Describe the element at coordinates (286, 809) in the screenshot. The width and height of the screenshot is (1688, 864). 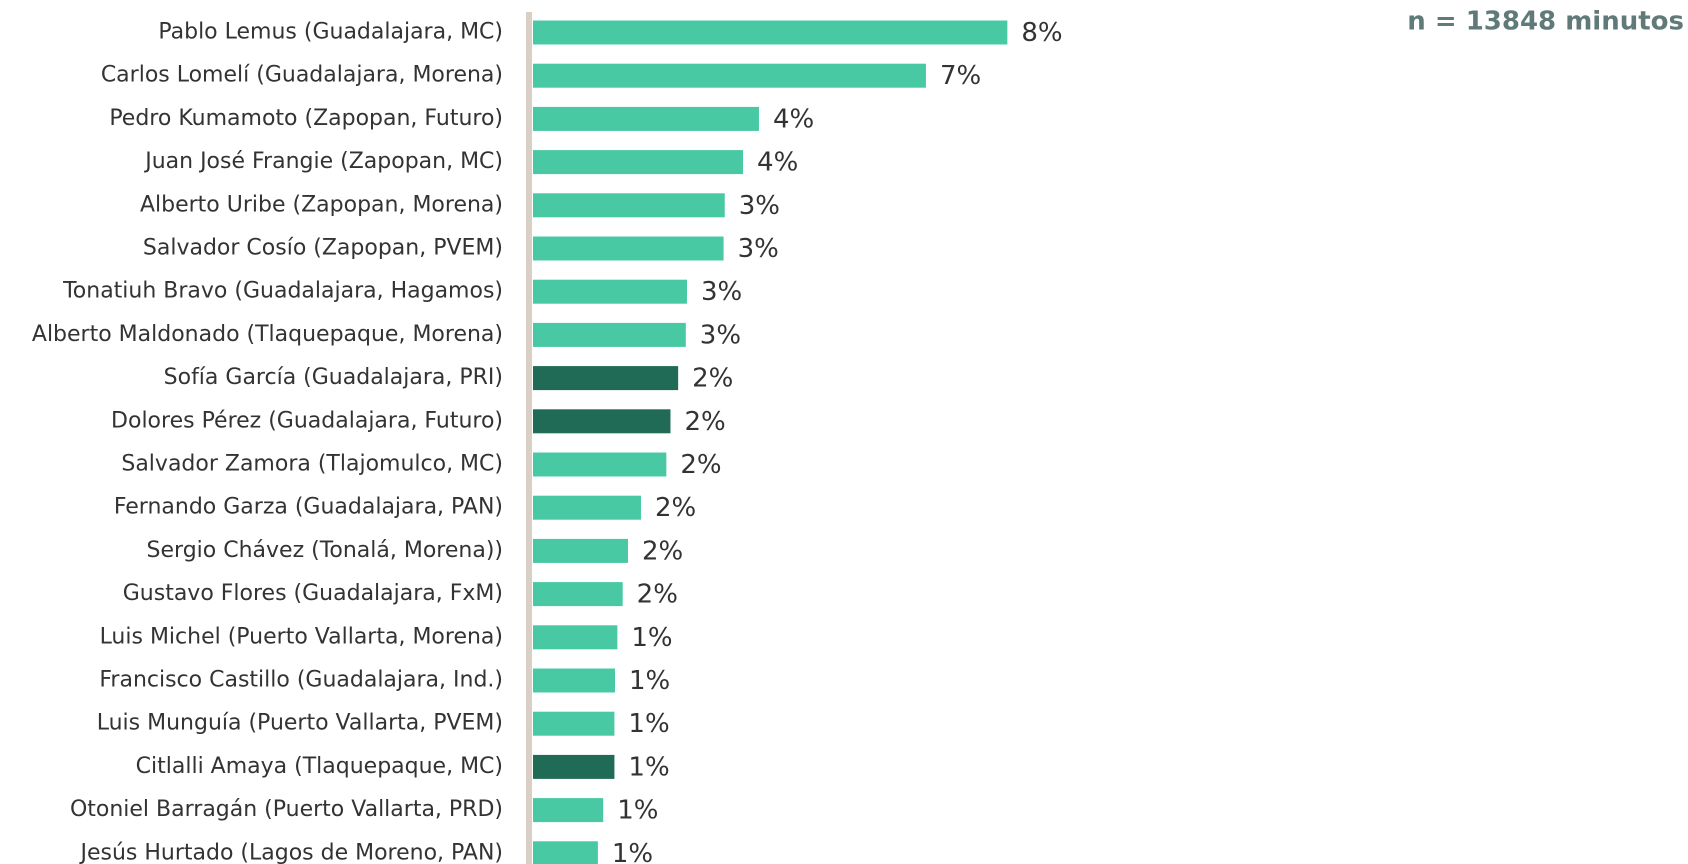
I see `category-label: Otoniel Barragán (Puerto Vallarta, PRD)` at that location.